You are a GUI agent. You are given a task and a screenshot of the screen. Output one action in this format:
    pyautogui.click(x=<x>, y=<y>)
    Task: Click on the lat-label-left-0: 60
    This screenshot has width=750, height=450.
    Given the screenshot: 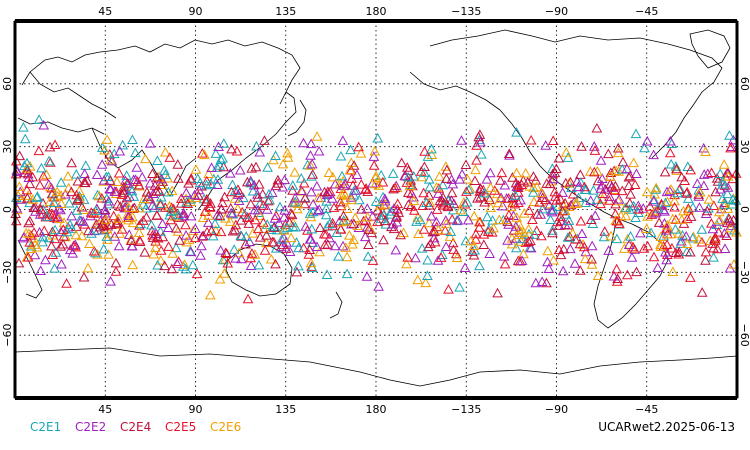 What is the action you would take?
    pyautogui.click(x=7, y=84)
    